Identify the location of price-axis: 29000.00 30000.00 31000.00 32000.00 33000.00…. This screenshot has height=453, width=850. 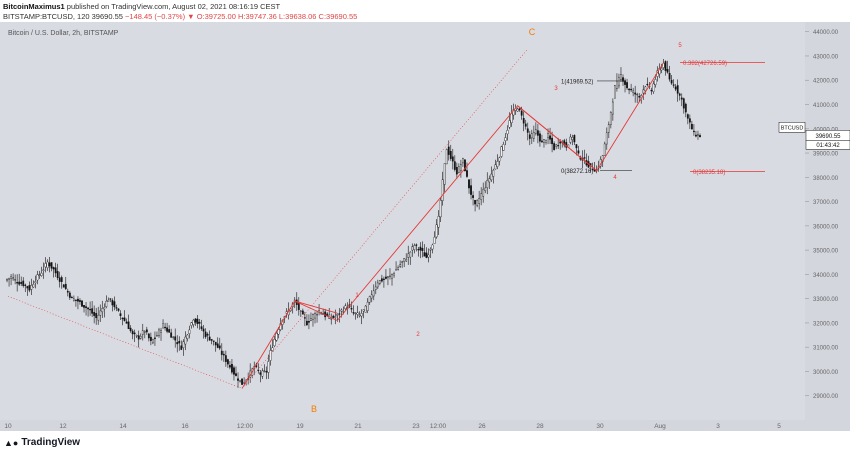
(822, 215).